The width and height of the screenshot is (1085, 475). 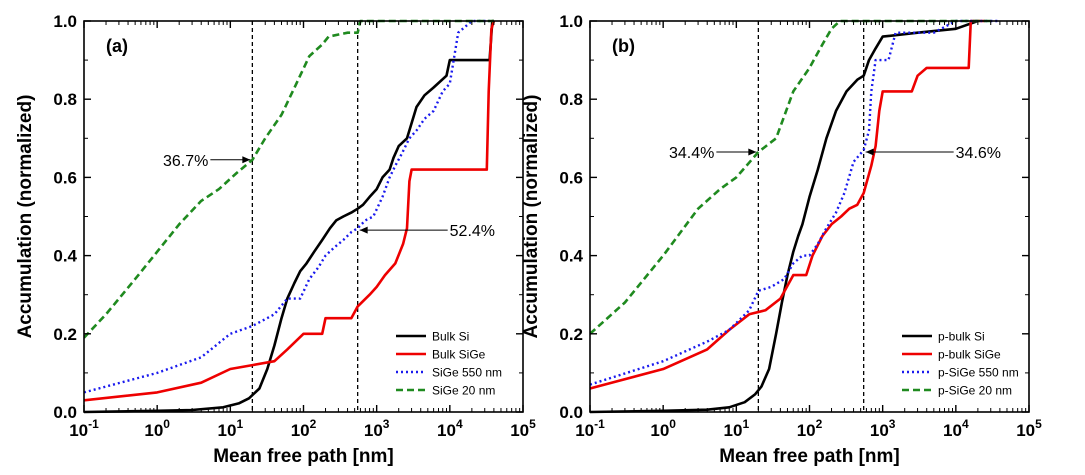 What do you see at coordinates (185, 161) in the screenshot?
I see `annotation-label: 36.7%` at bounding box center [185, 161].